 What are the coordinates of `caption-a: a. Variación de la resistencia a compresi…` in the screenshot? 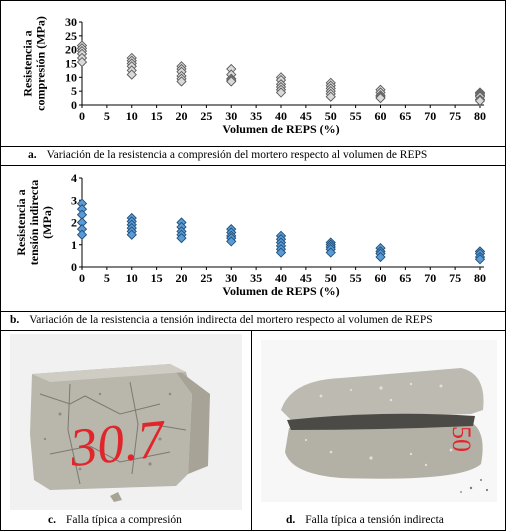 It's located at (227, 155).